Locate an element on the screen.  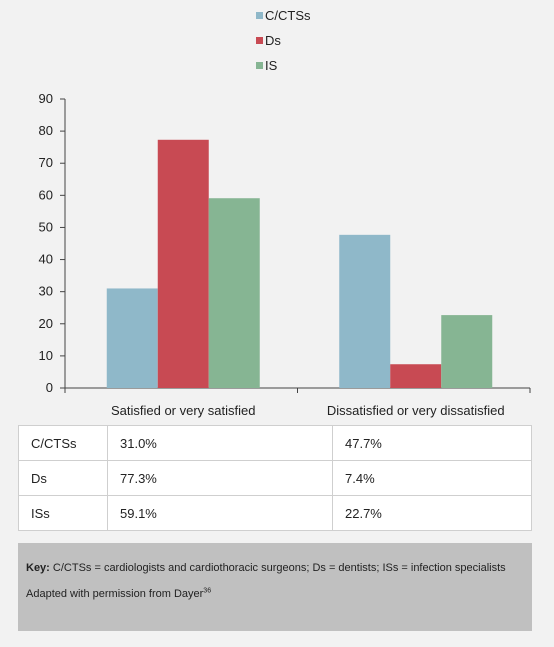
table-row: Ds 77.3% 7.4% is located at coordinates (275, 478).